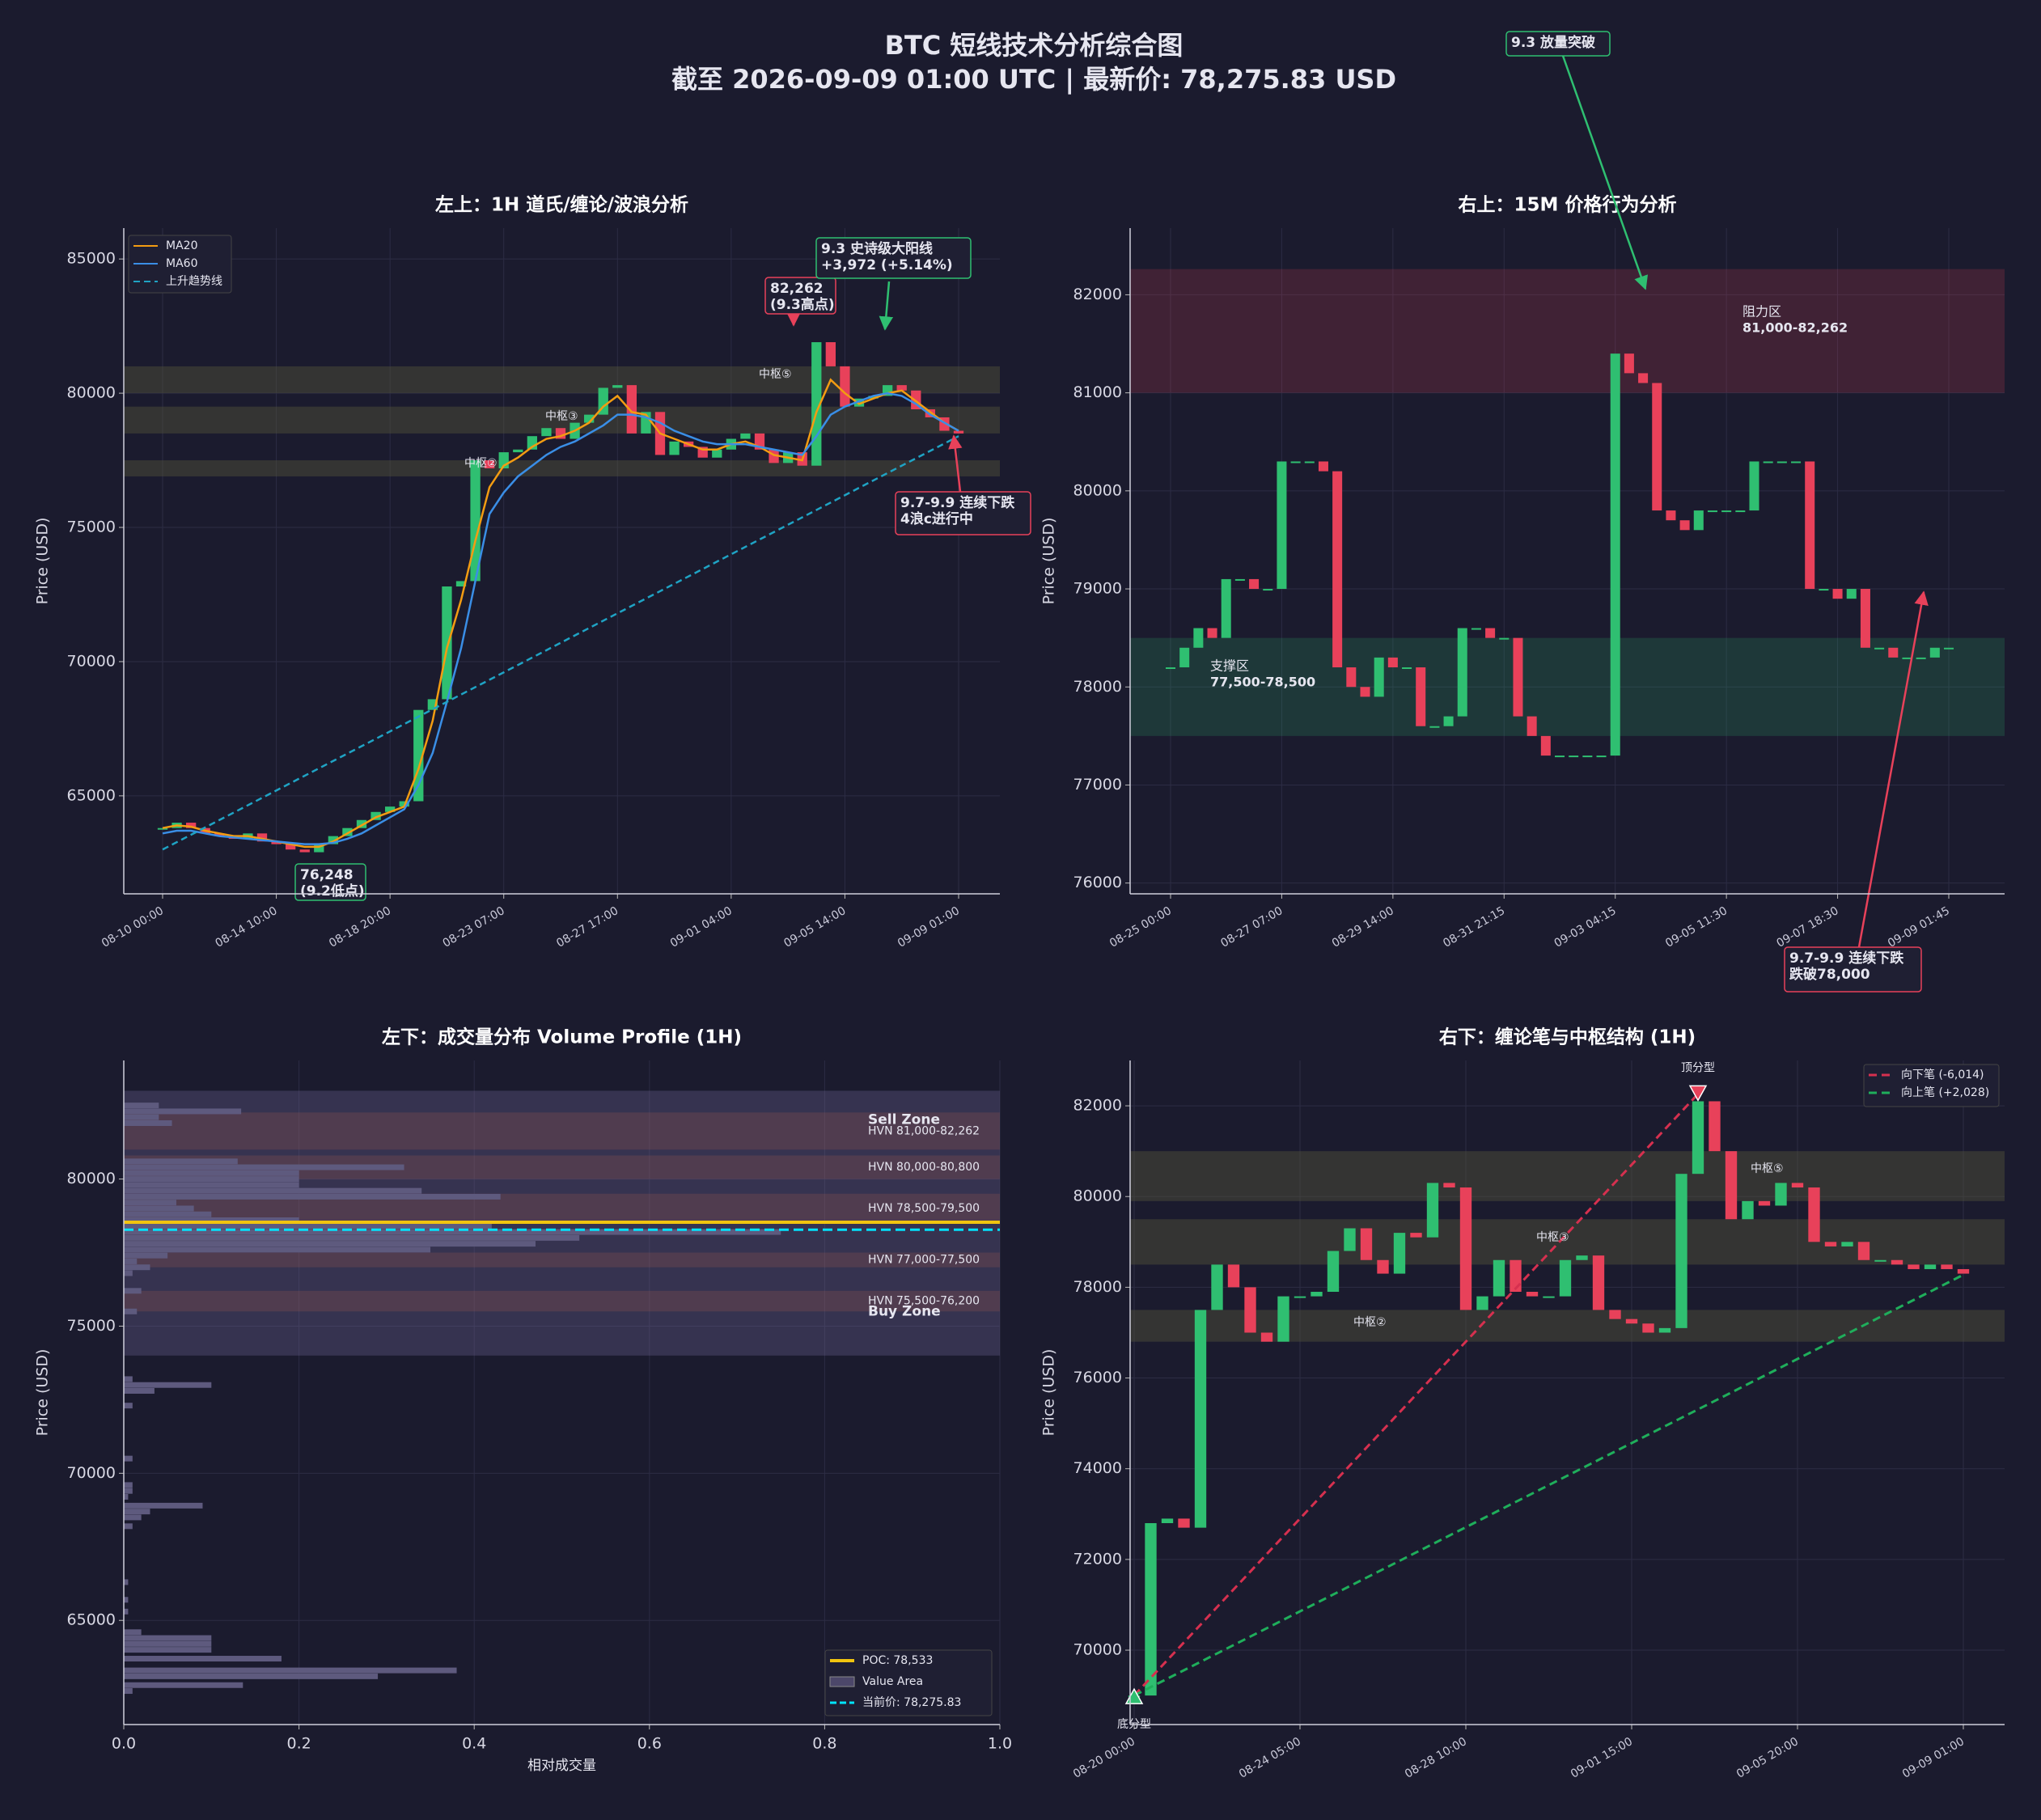 The width and height of the screenshot is (2041, 1820). What do you see at coordinates (91, 661) in the screenshot?
I see `y-tick-label: 70000` at bounding box center [91, 661].